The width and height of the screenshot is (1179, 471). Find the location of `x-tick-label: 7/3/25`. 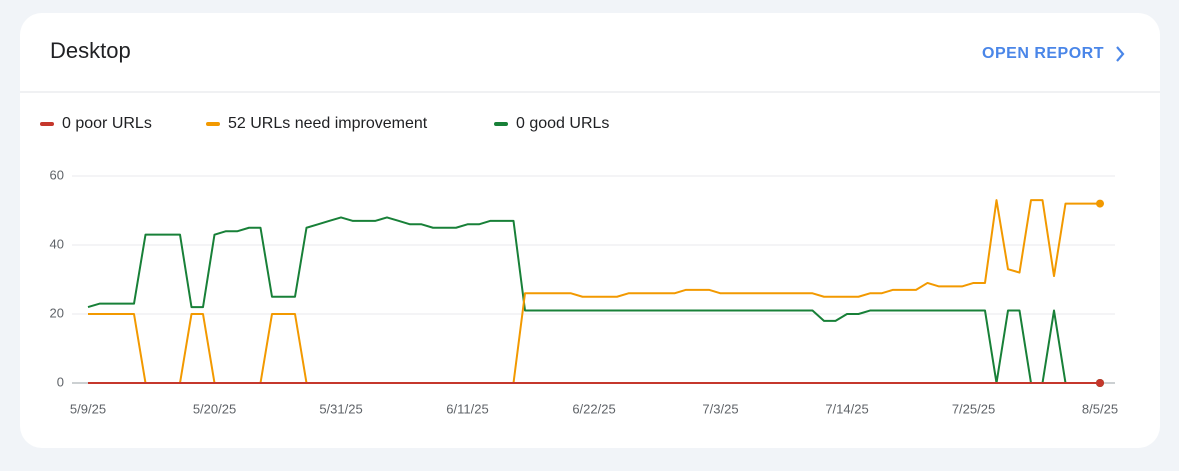

x-tick-label: 7/3/25 is located at coordinates (720, 408).